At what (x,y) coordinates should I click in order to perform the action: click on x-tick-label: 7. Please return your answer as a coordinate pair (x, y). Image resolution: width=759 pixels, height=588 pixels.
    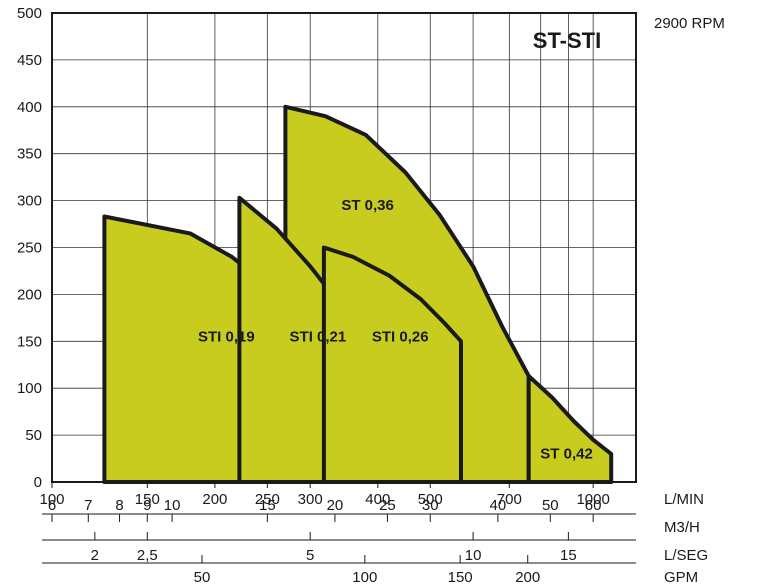
    Looking at the image, I should click on (88, 505).